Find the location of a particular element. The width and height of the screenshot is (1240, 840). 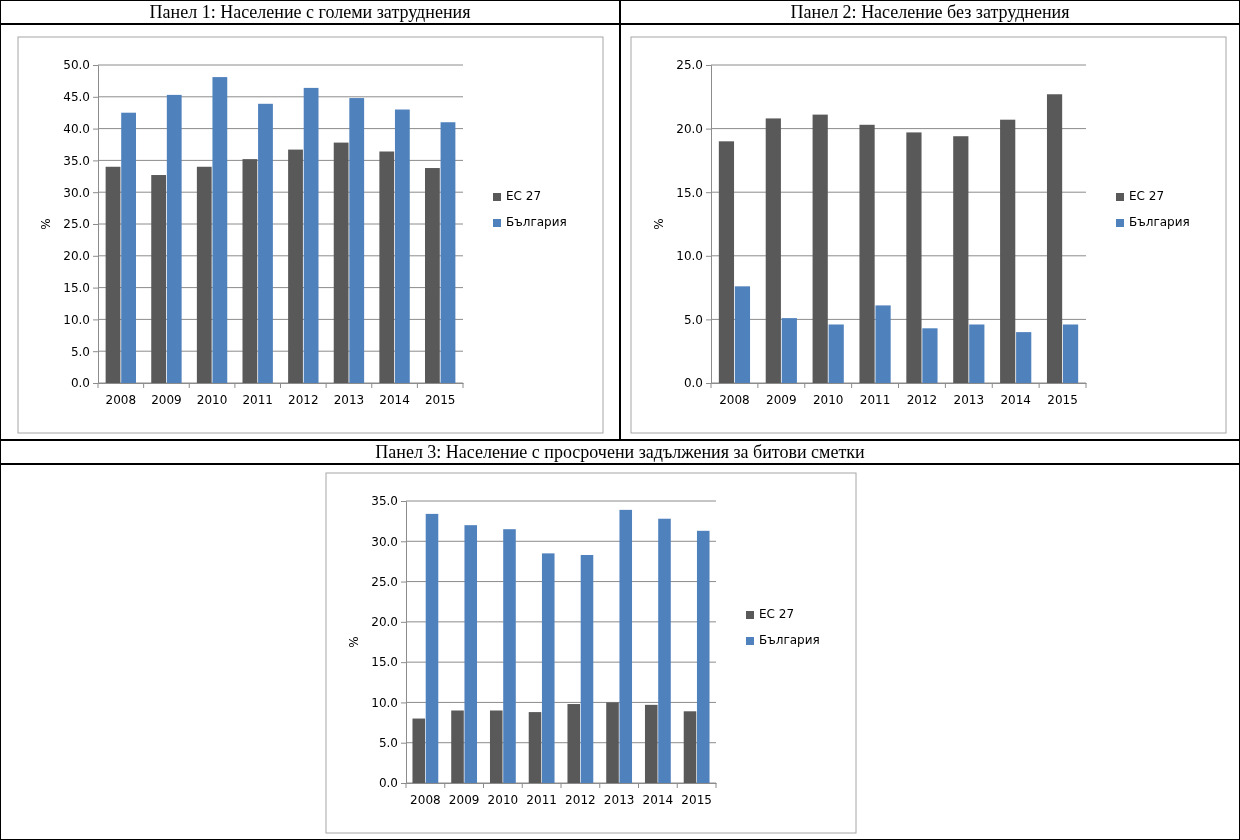

y-tick-label: 40.0 is located at coordinates (76, 128).